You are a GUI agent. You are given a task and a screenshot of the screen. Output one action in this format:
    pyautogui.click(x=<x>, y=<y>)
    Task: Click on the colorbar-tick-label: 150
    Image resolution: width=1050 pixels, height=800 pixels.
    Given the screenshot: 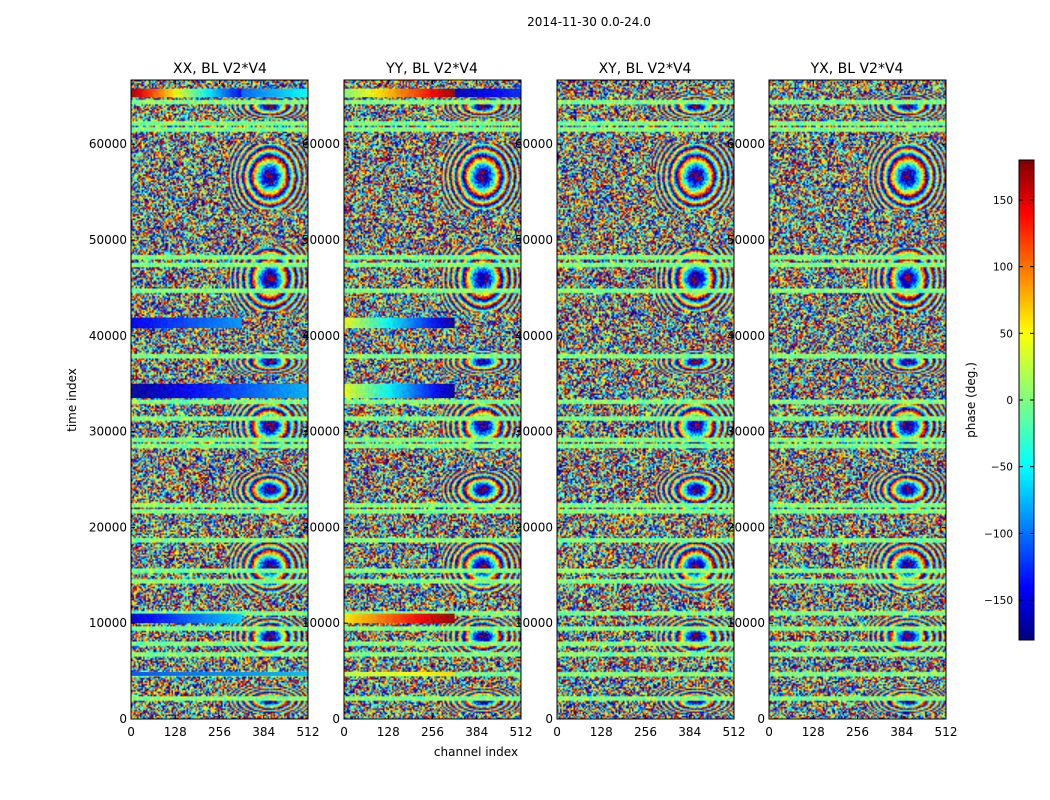 What is the action you would take?
    pyautogui.click(x=1003, y=201)
    